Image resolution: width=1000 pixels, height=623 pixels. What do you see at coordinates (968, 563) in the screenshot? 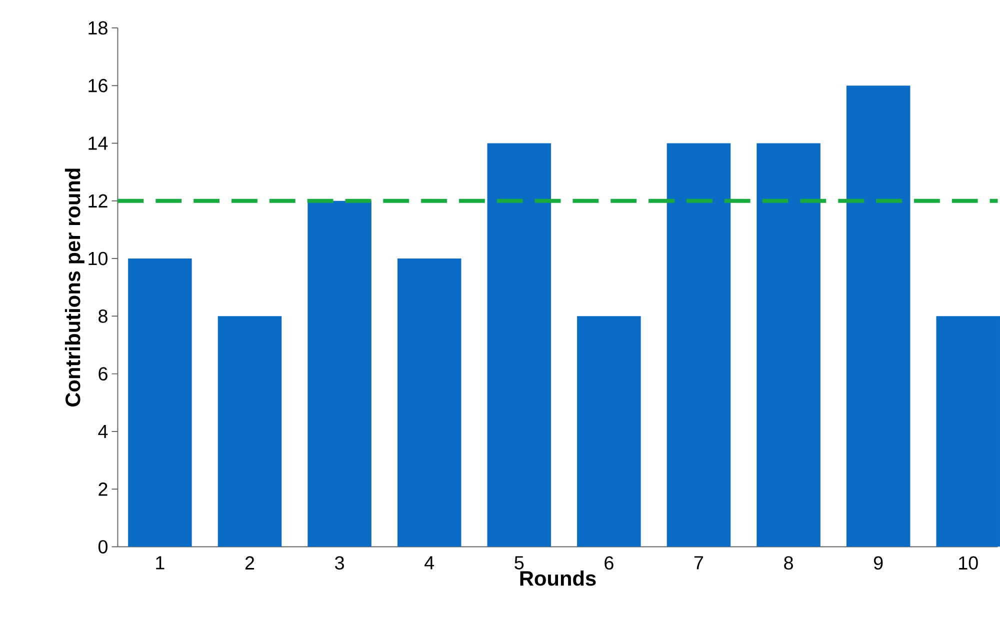
I see `x-tick-label: 10` at bounding box center [968, 563].